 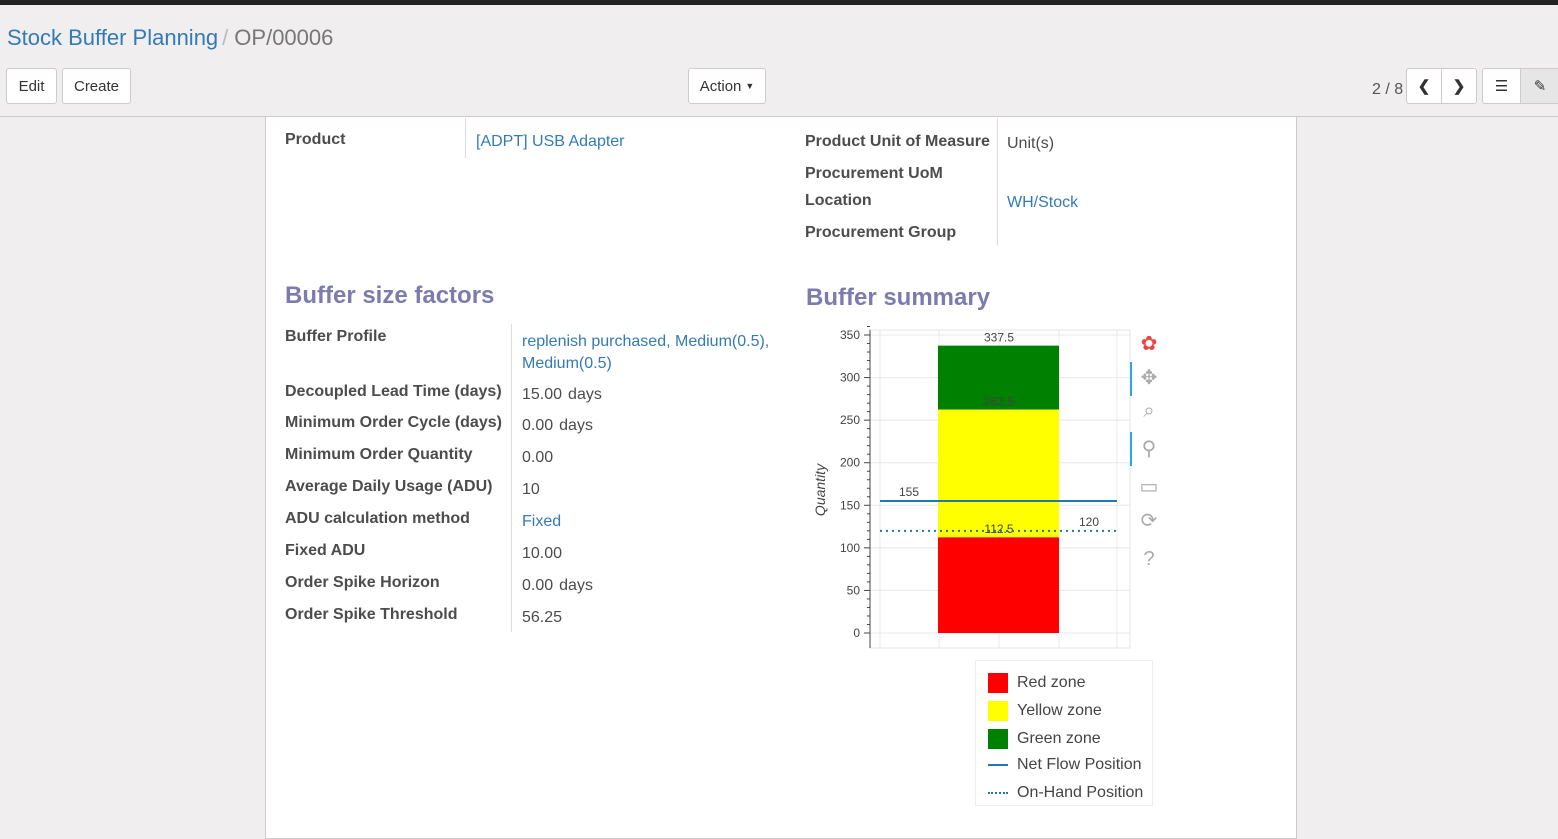 I want to click on value-text: Fixed, so click(x=542, y=521).